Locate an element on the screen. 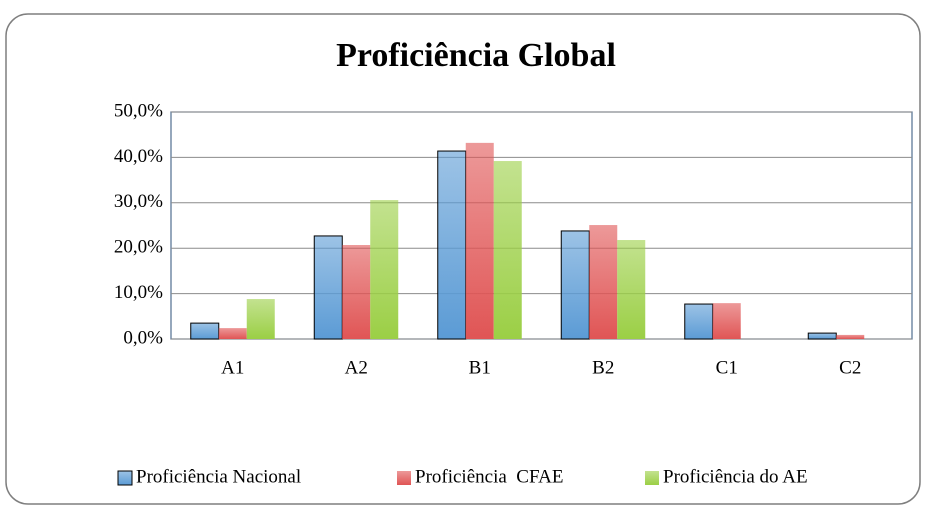 The width and height of the screenshot is (927, 507). x-tick-label: A2 is located at coordinates (356, 367).